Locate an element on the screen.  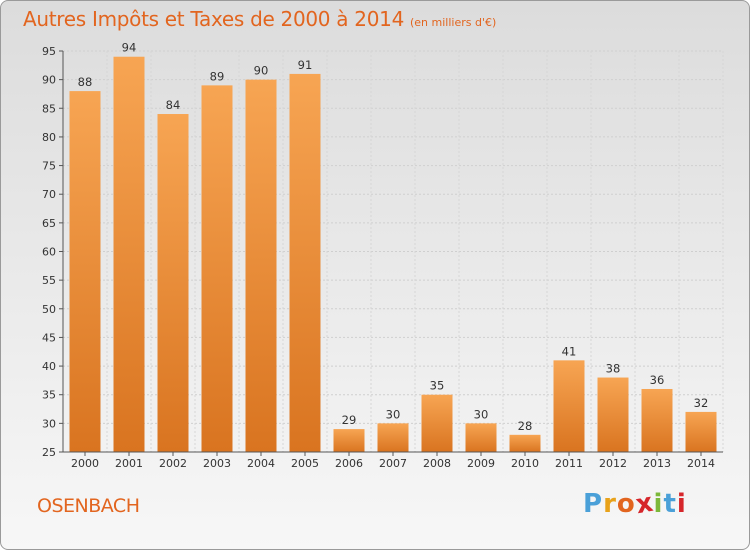
x-tick-label-2004: 2004 is located at coordinates (261, 463).